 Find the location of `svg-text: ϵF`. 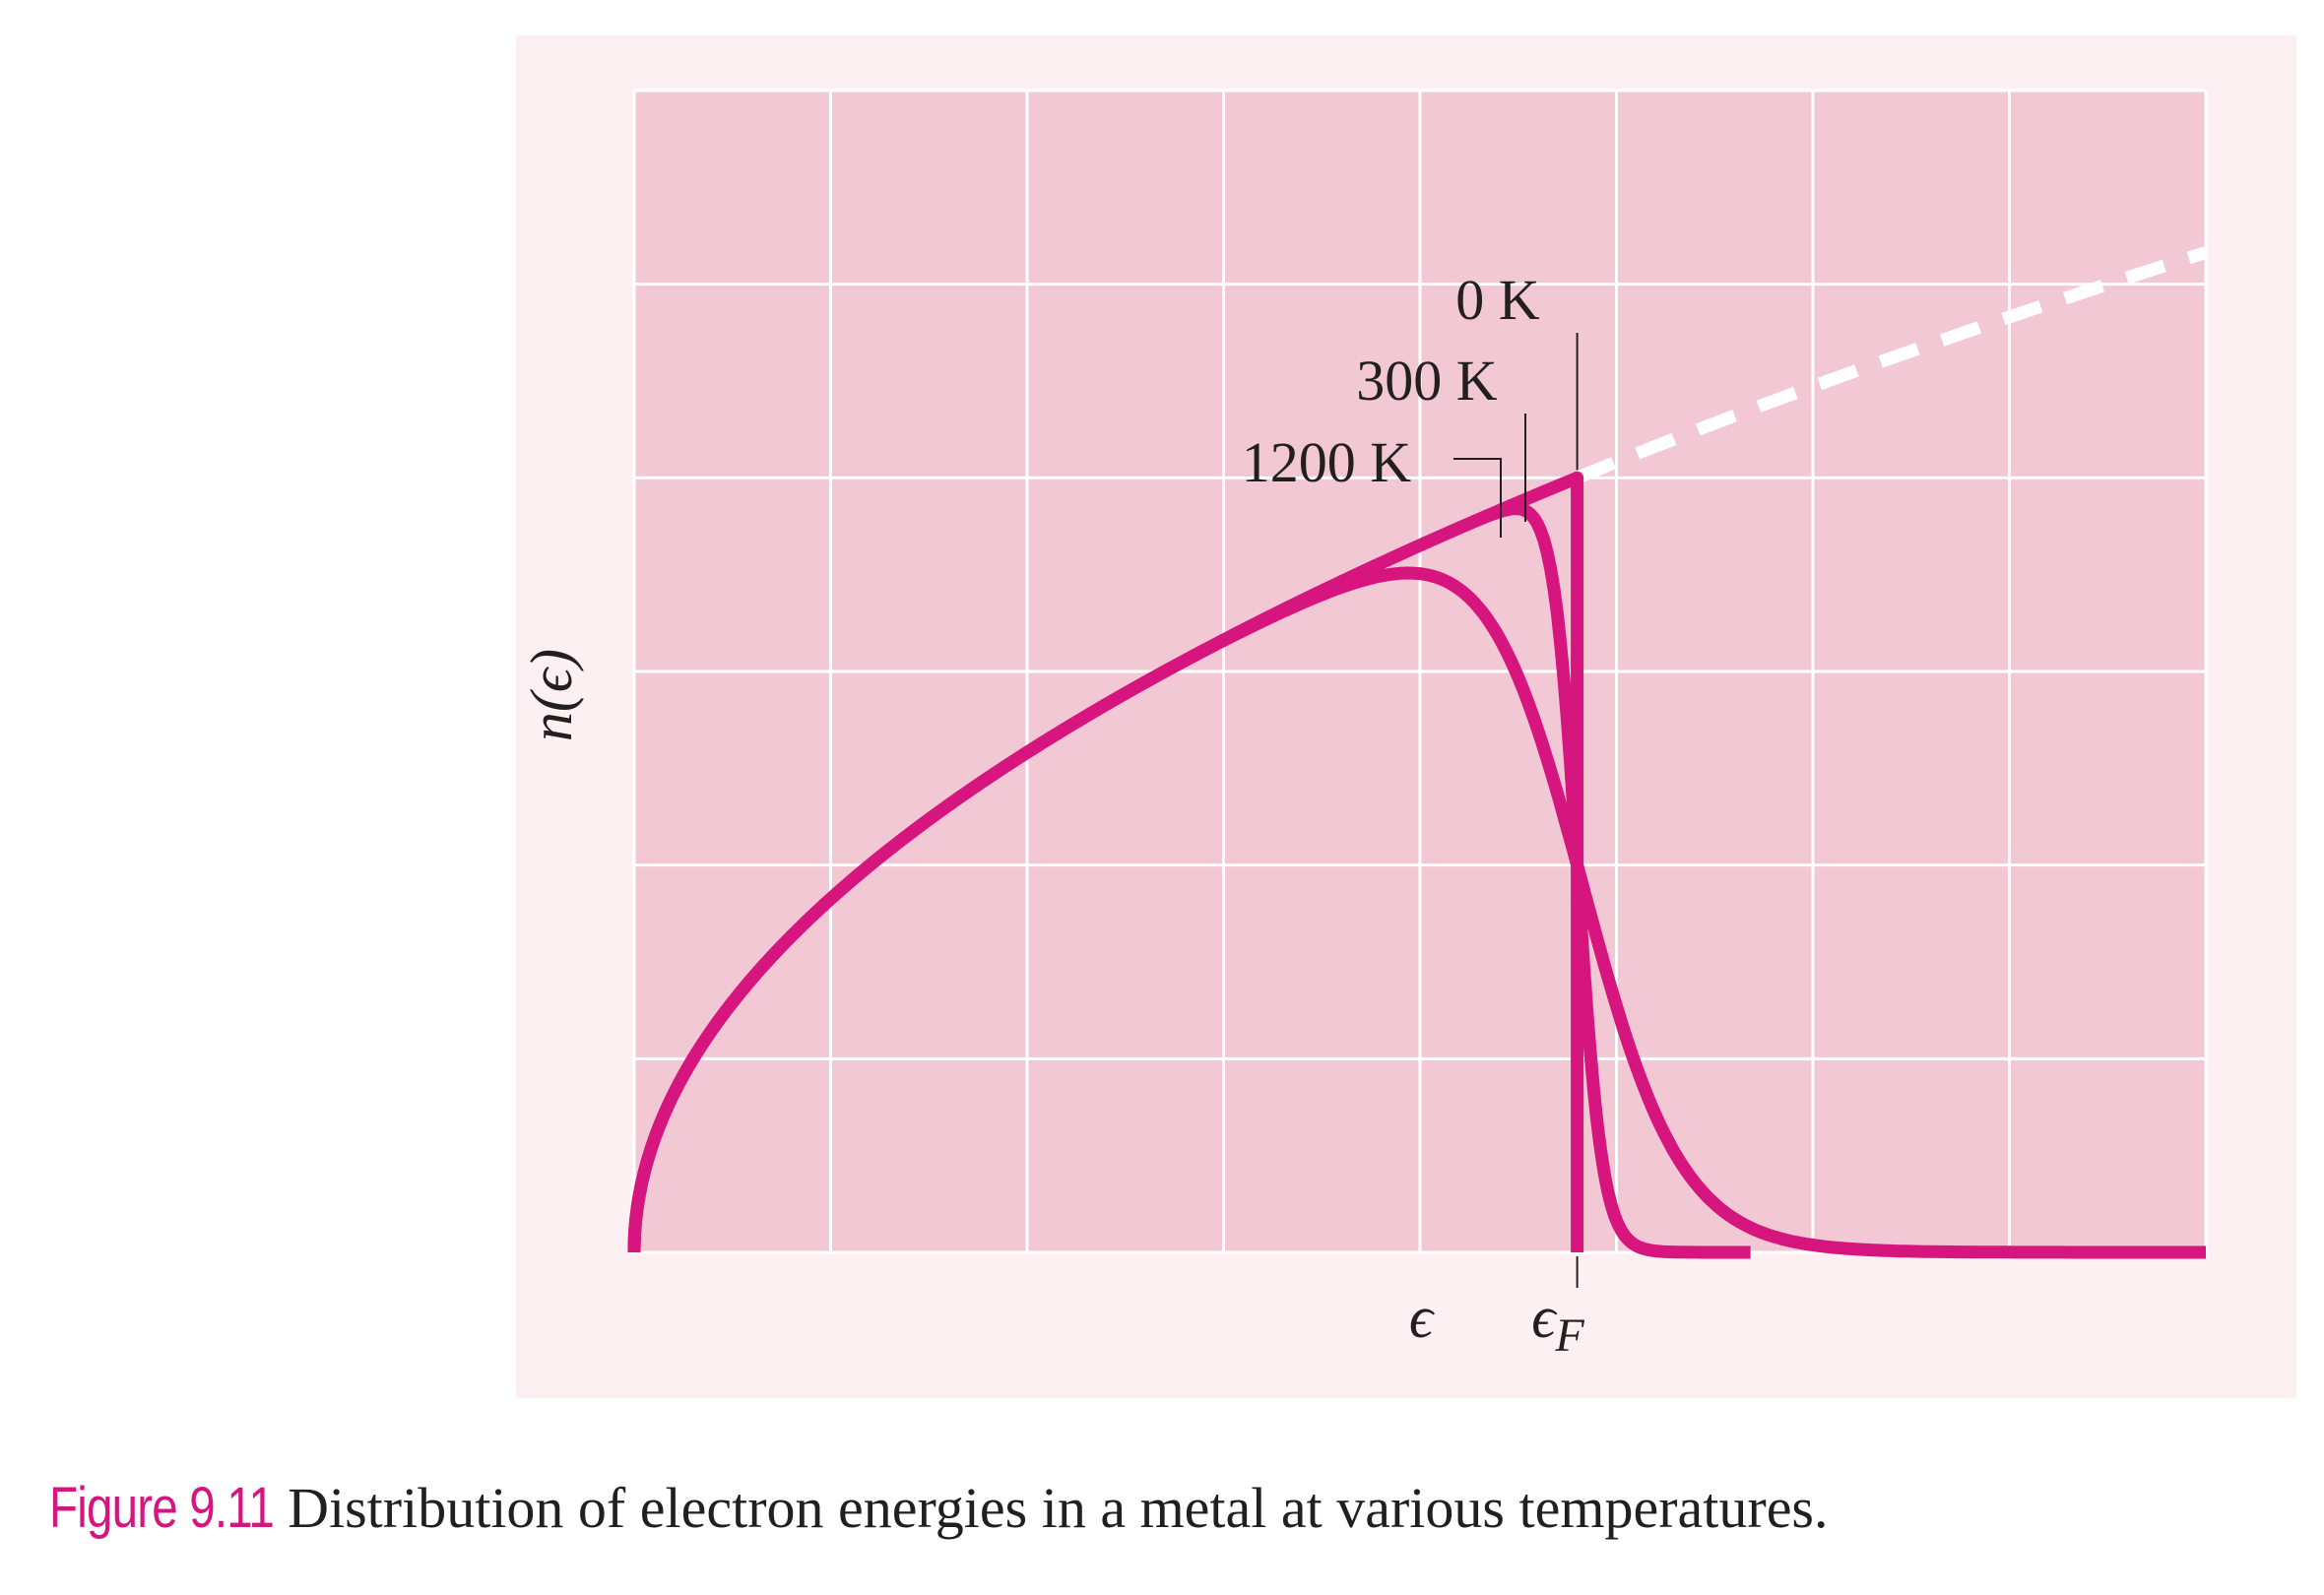

svg-text: ϵF is located at coordinates (1557, 1323).